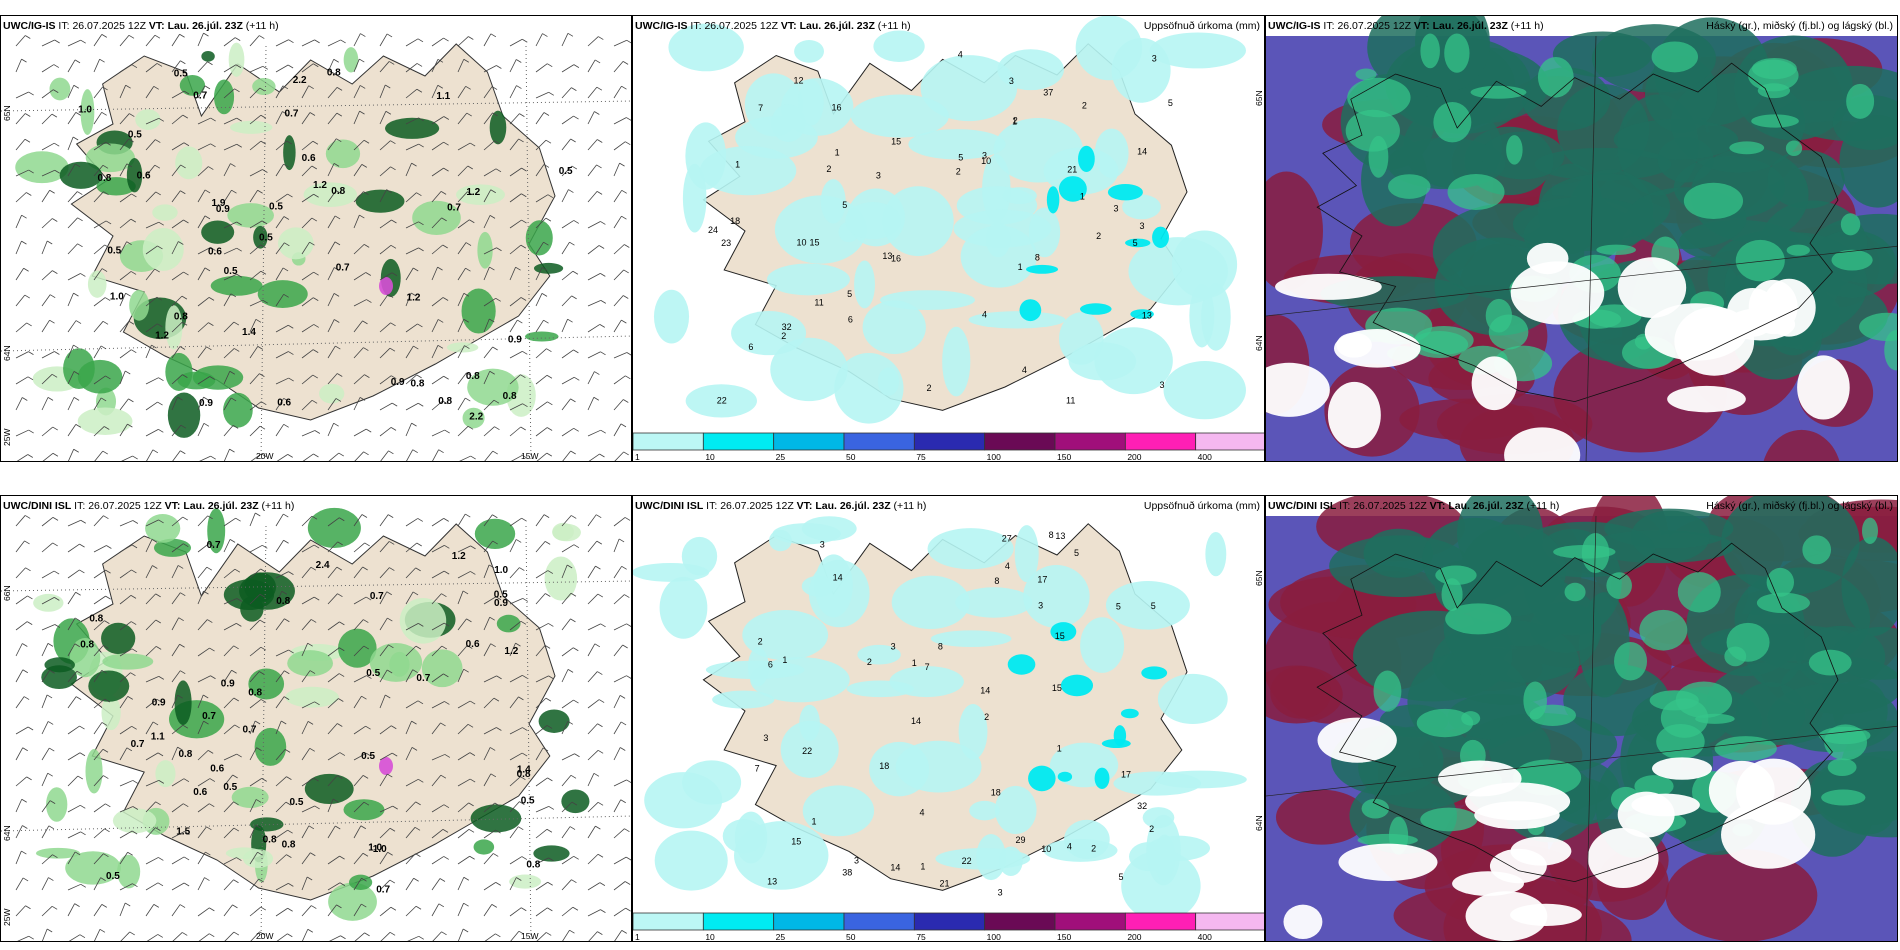 Image resolution: width=1900 pixels, height=950 pixels. What do you see at coordinates (809, 921) in the screenshot?
I see `colorbar-segment` at bounding box center [809, 921].